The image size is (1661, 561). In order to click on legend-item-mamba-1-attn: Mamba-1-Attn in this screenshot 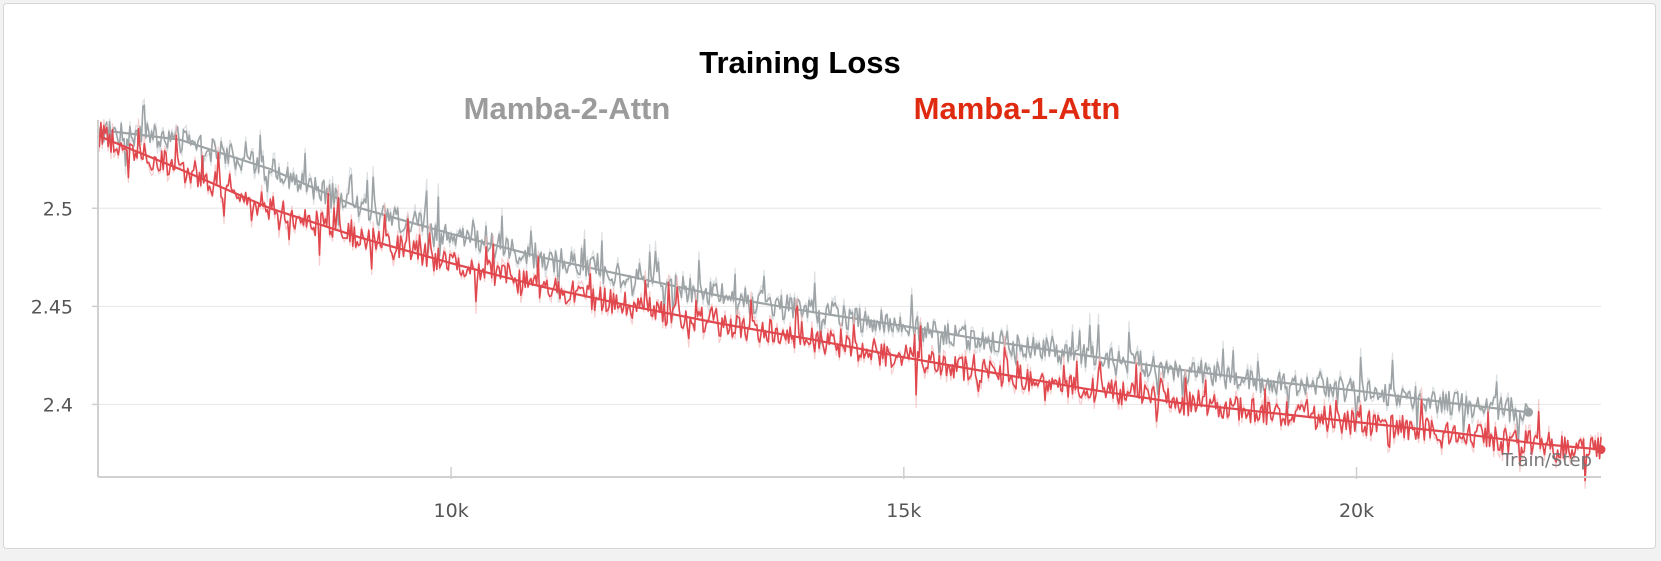, I will do `click(1017, 108)`.